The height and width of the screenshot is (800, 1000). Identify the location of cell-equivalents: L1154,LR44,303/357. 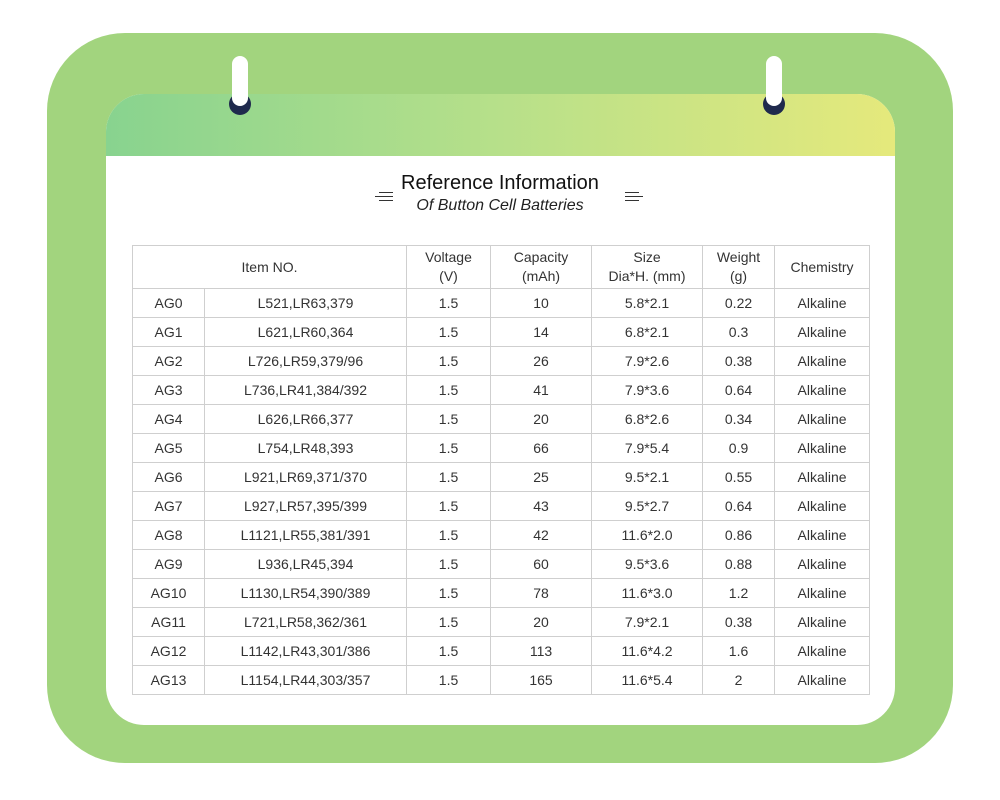
(305, 680).